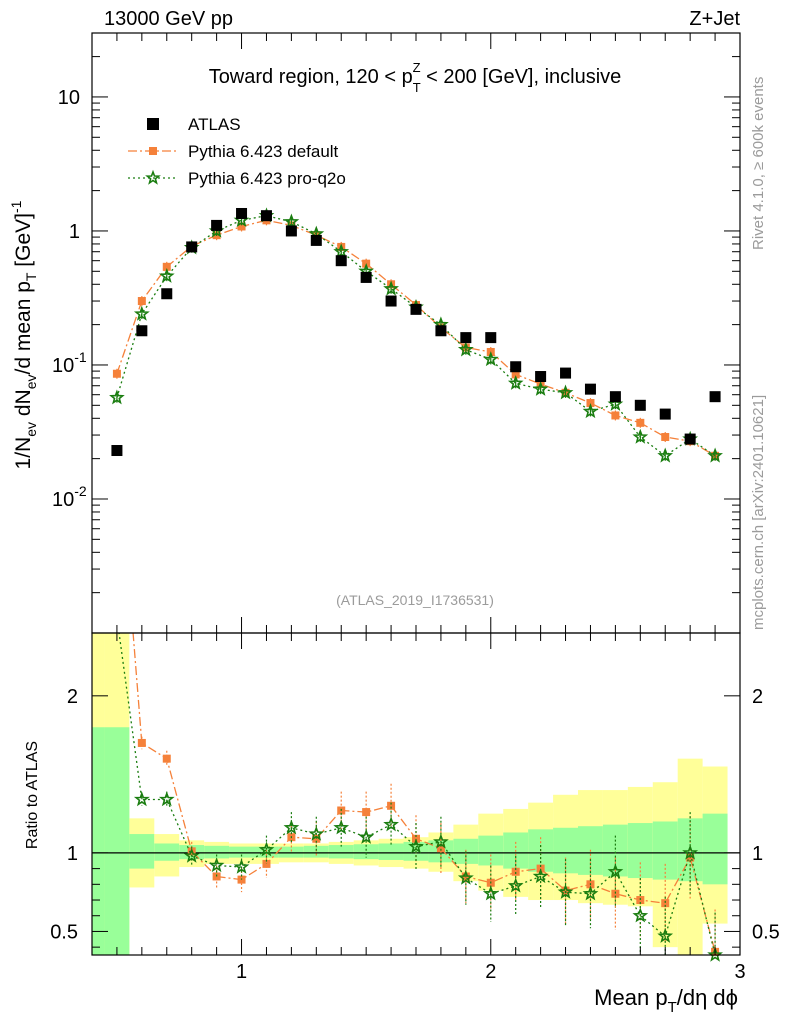 This screenshot has height=1024, width=786. What do you see at coordinates (267, 178) in the screenshot?
I see `legend-label: Pythia 6.423 pro-q2o` at bounding box center [267, 178].